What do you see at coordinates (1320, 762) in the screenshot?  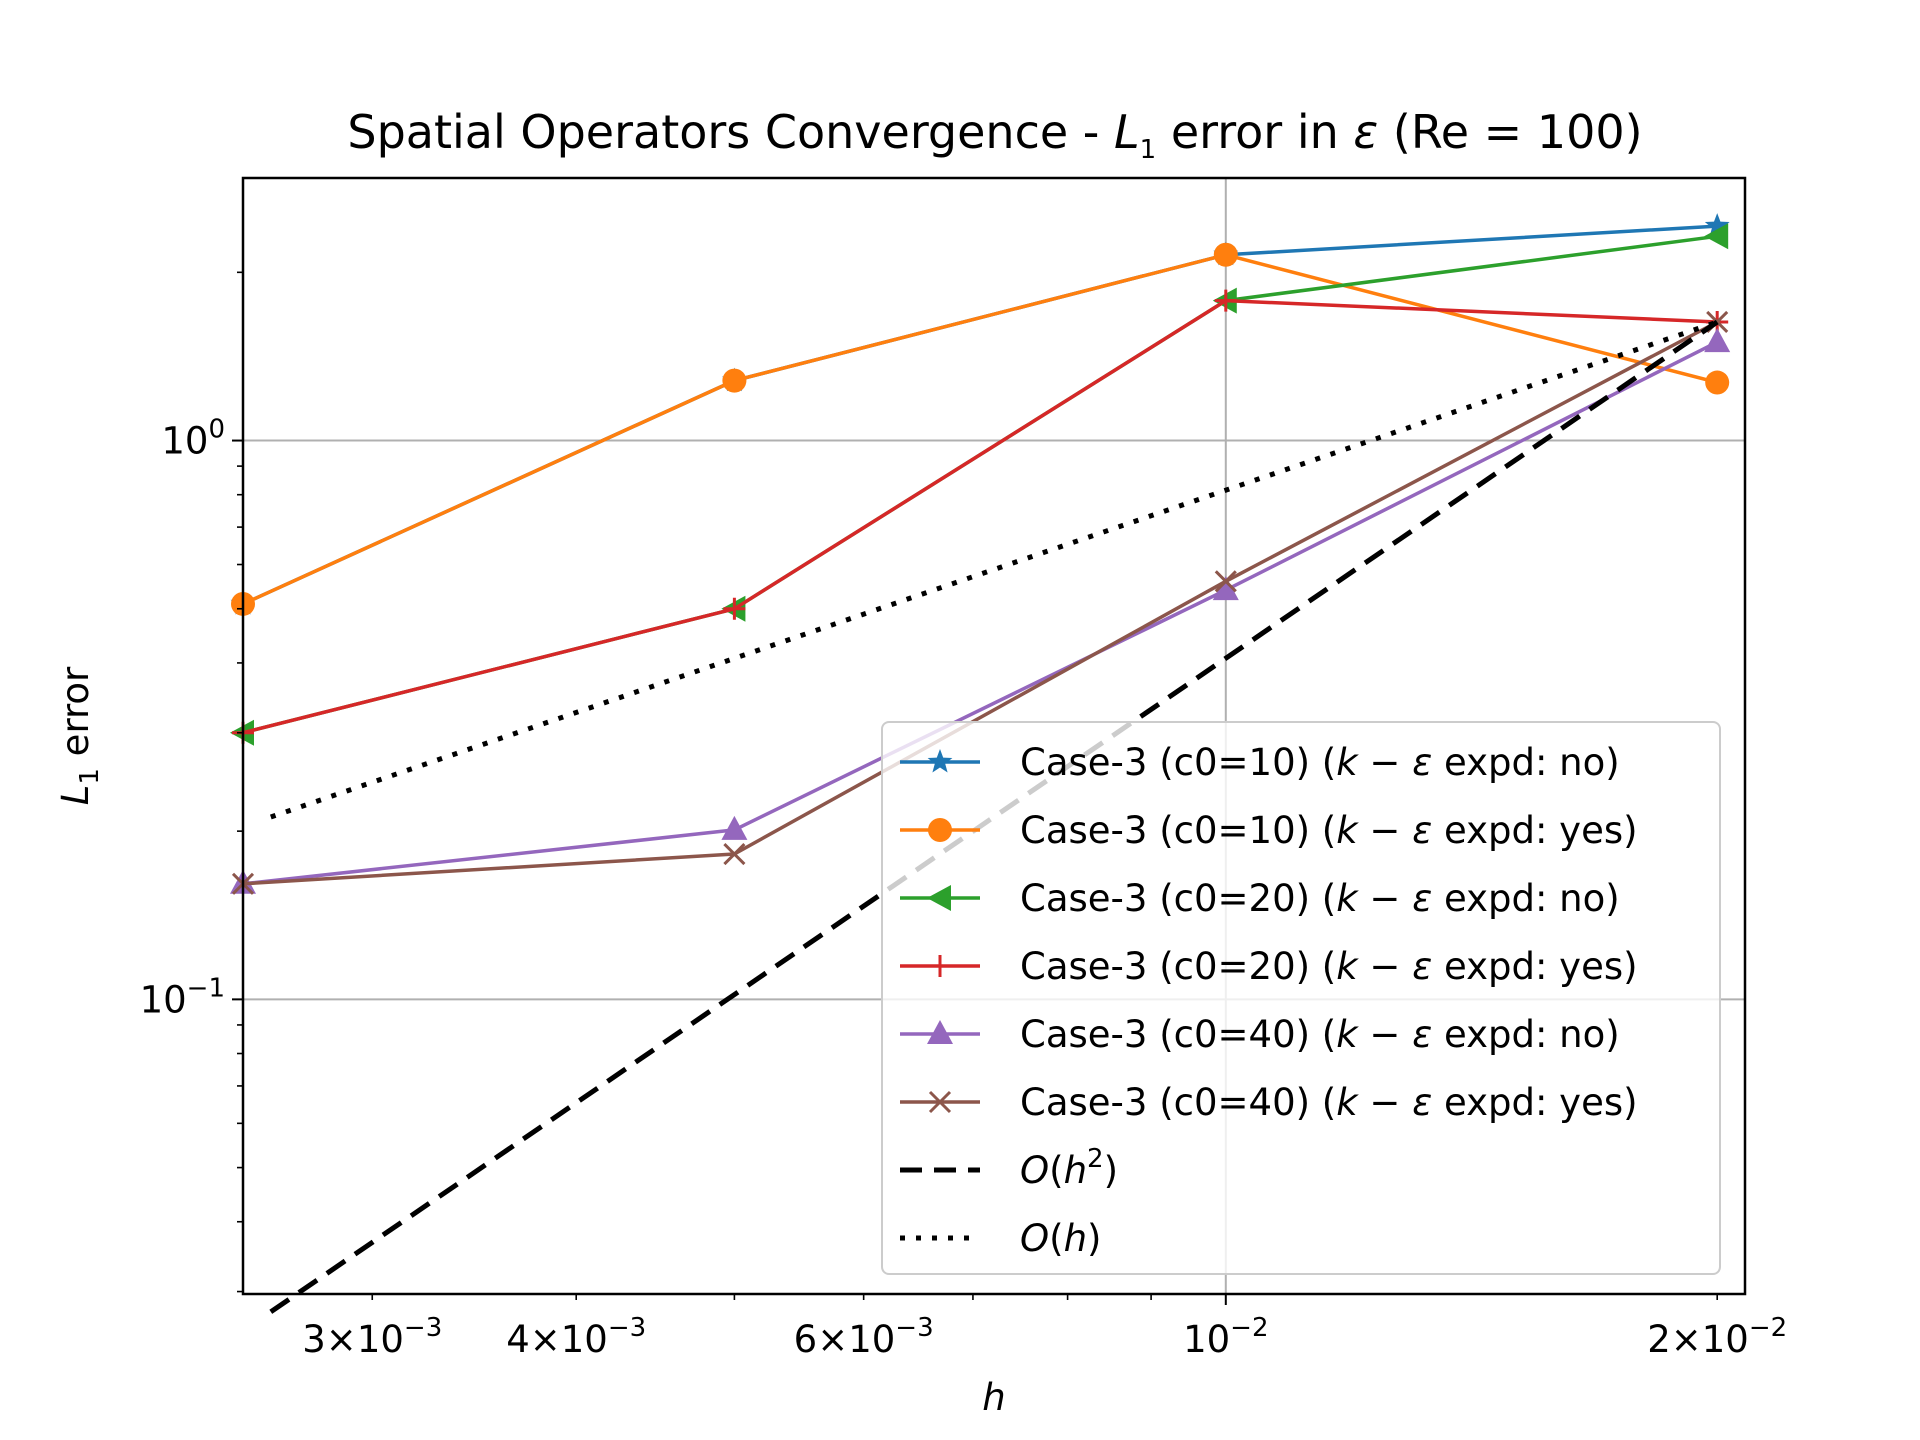 I see `legend-label: Case-3 (c0=10) (k − ε expd: no)` at bounding box center [1320, 762].